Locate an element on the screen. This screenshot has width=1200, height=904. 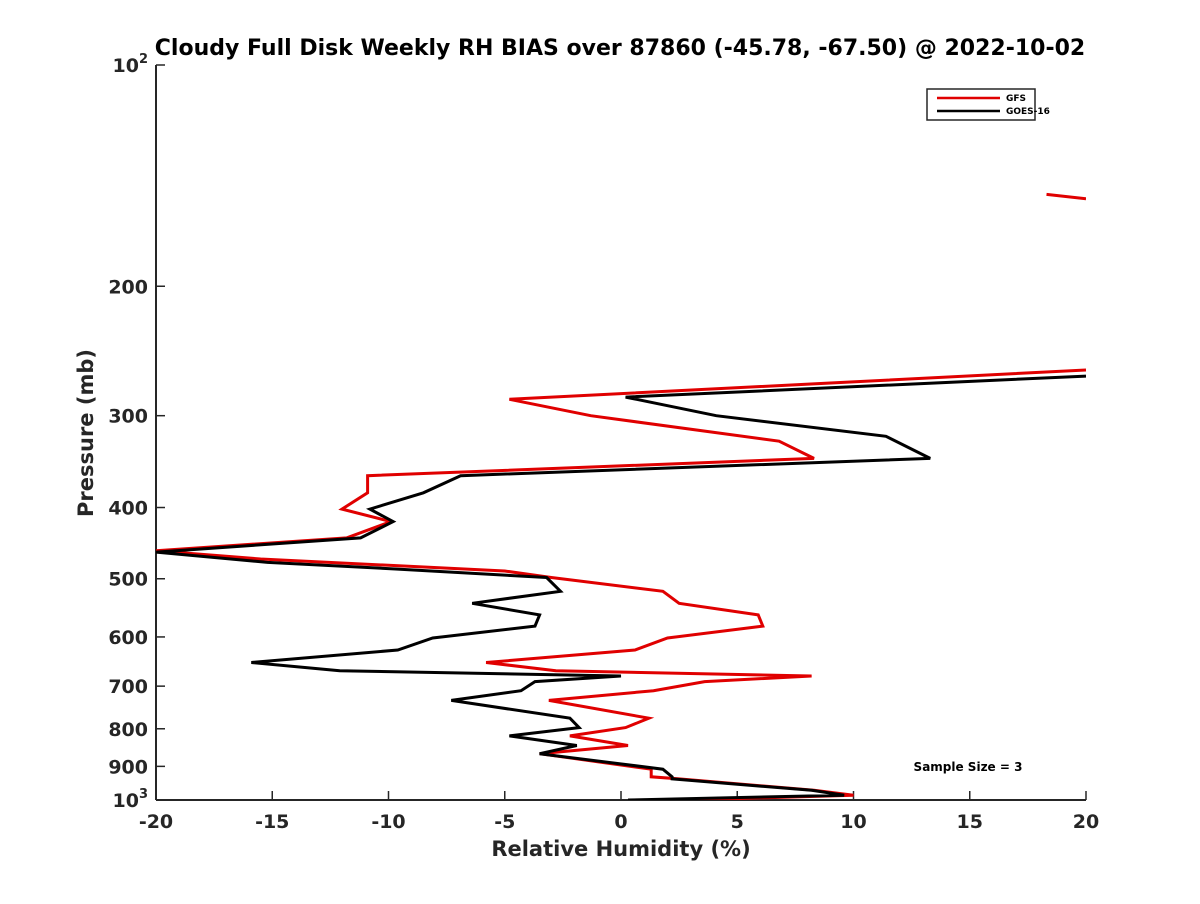
x-tick-label: 20 is located at coordinates (1086, 822).